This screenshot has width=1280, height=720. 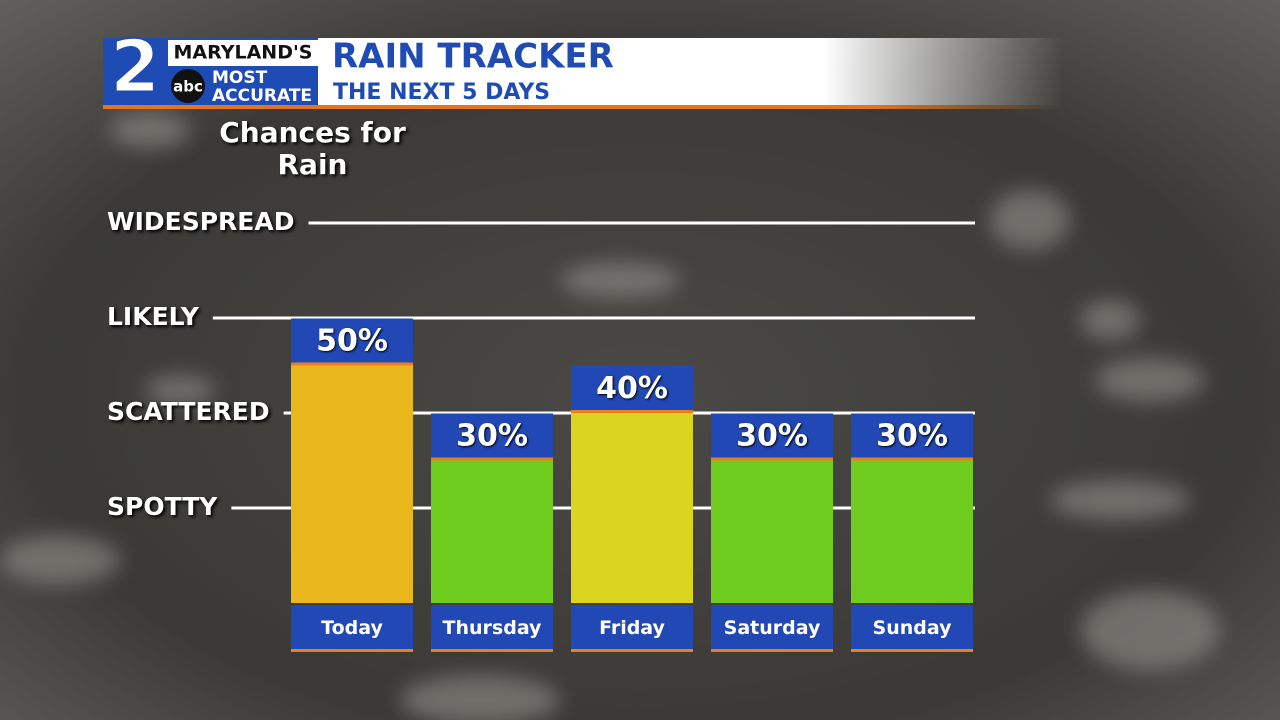 I want to click on x-tick-label: Sunday, so click(x=913, y=628).